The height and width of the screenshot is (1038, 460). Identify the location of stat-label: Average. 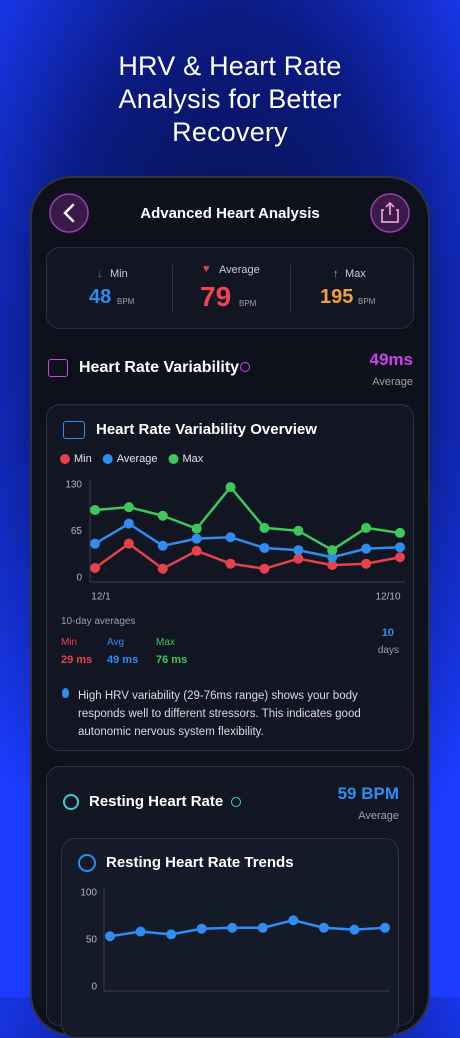
(239, 270).